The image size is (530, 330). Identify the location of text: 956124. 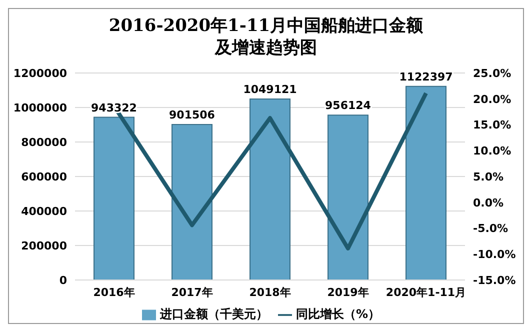
(348, 105).